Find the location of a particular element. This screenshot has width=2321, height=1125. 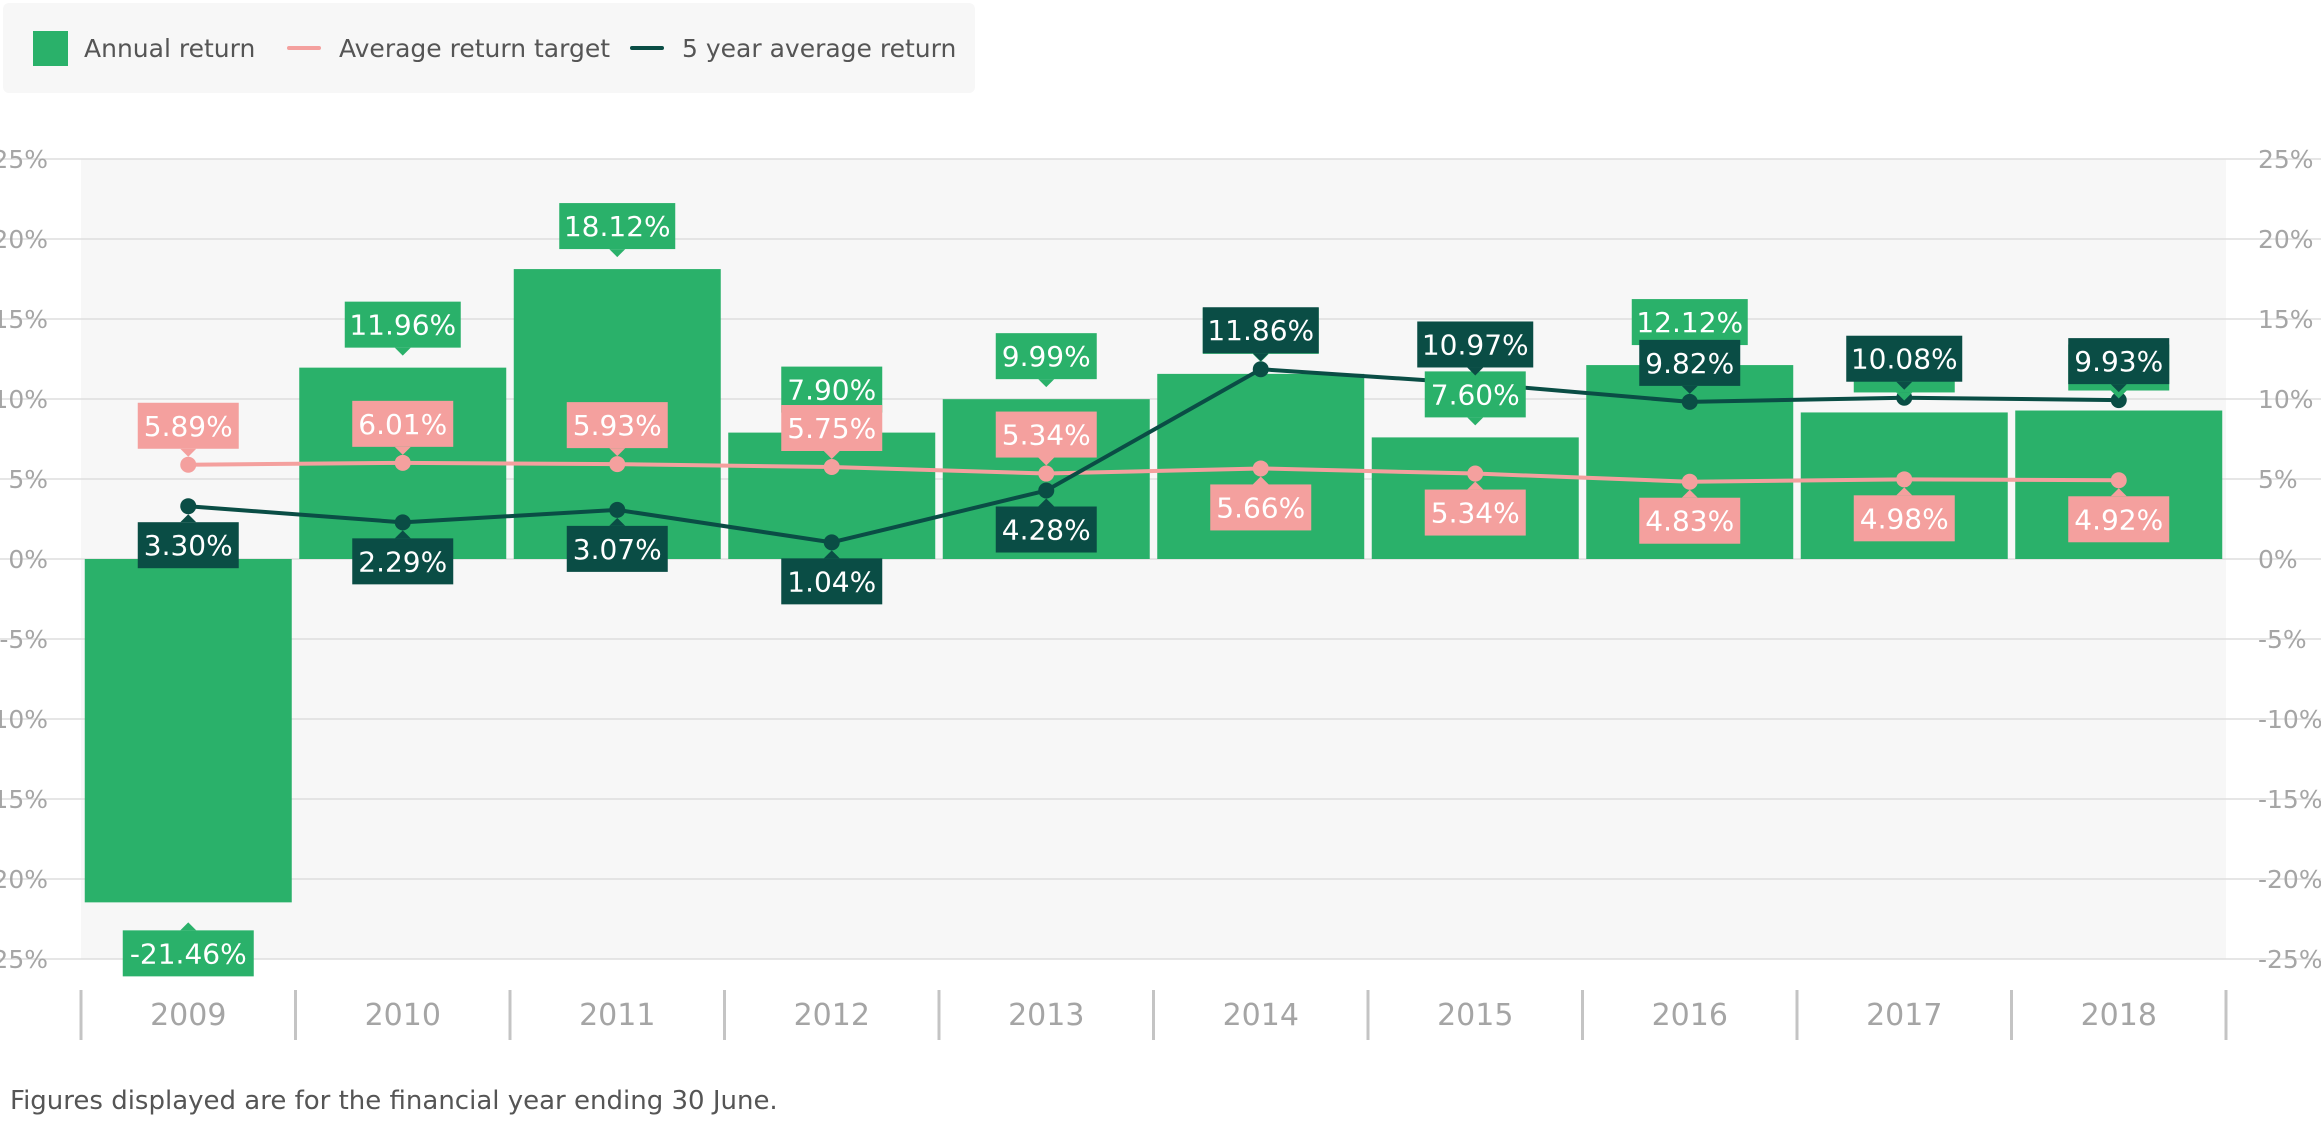

y-tick-label-right: -5% is located at coordinates (2282, 639).